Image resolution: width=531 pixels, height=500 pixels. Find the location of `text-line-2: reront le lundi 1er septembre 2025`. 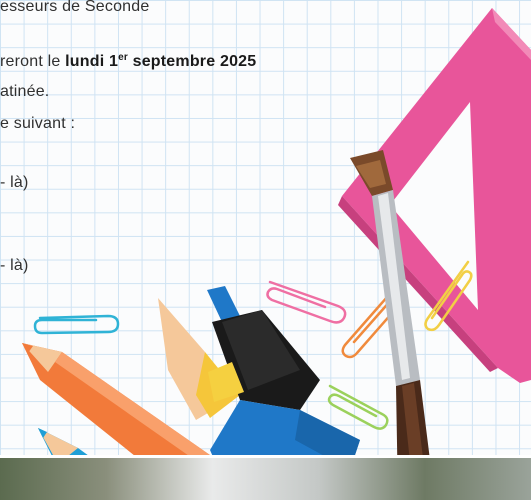

text-line-2: reront le lundi 1er septembre 2025 is located at coordinates (128, 61).